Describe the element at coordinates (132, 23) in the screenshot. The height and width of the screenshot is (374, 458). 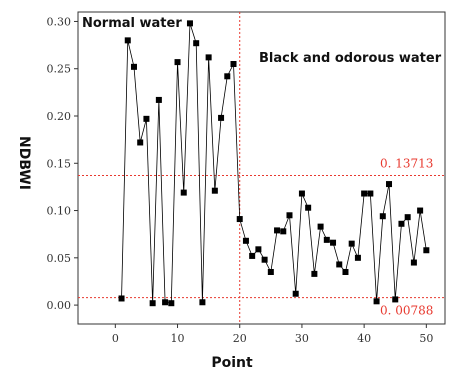
I see `annotation-normal-water: Normal water` at that location.